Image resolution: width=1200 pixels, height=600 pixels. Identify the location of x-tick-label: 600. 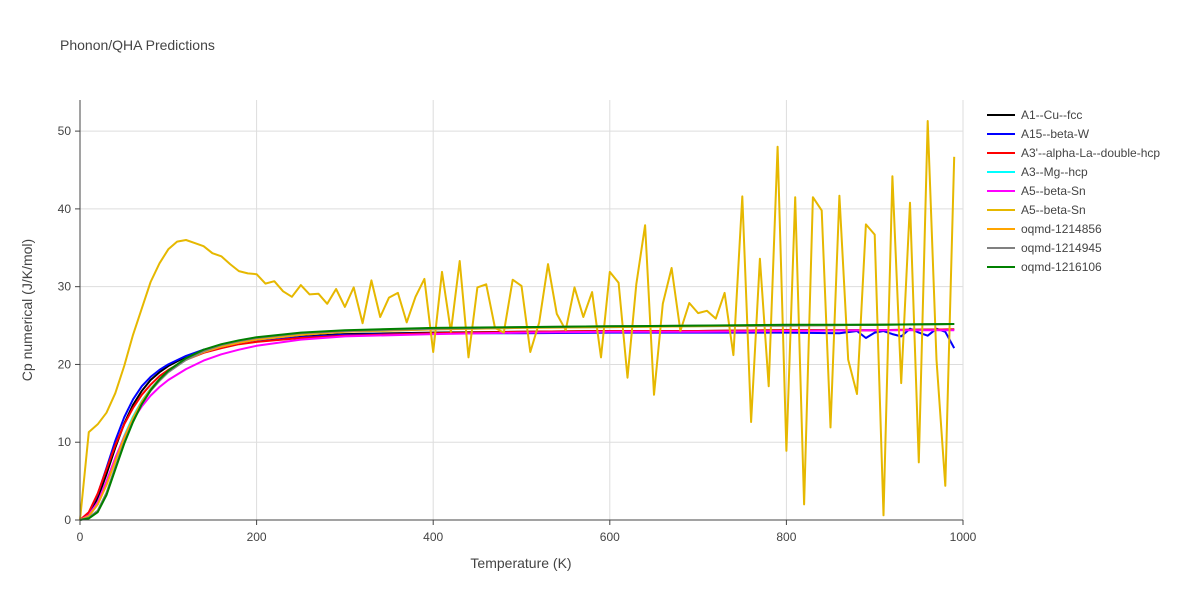
(610, 537).